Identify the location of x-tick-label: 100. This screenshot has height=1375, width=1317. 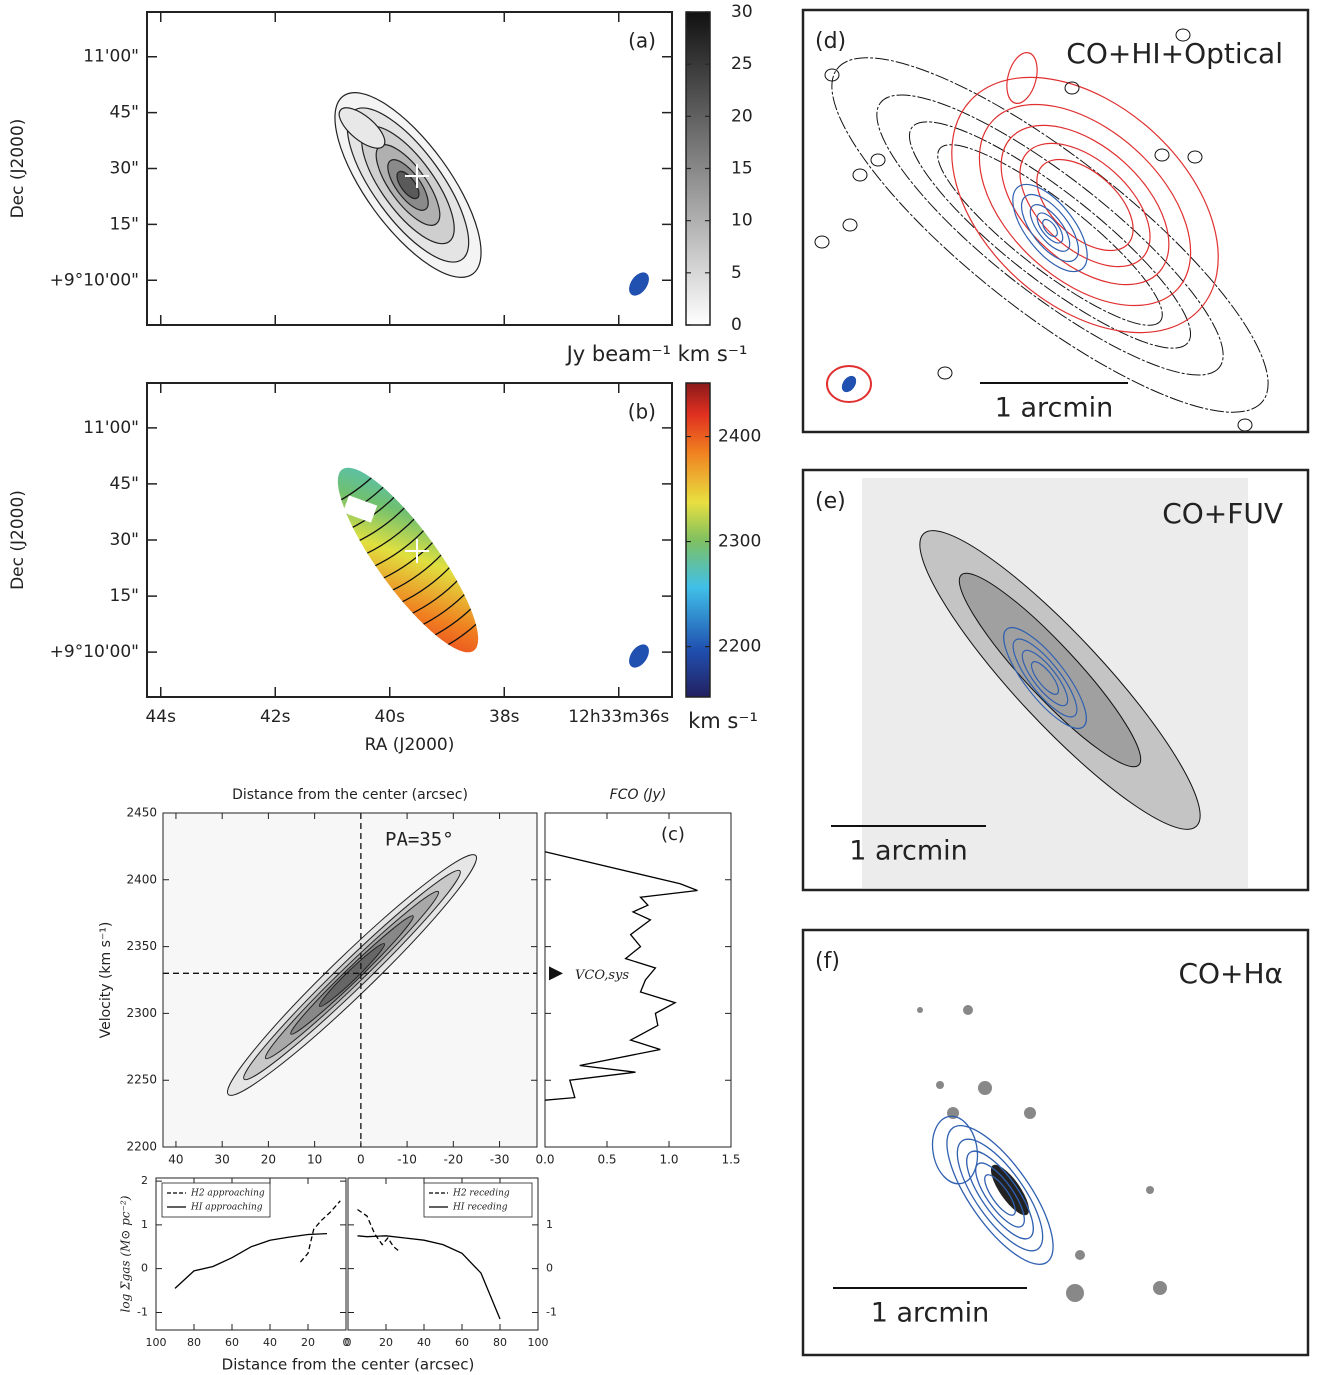
(156, 1342).